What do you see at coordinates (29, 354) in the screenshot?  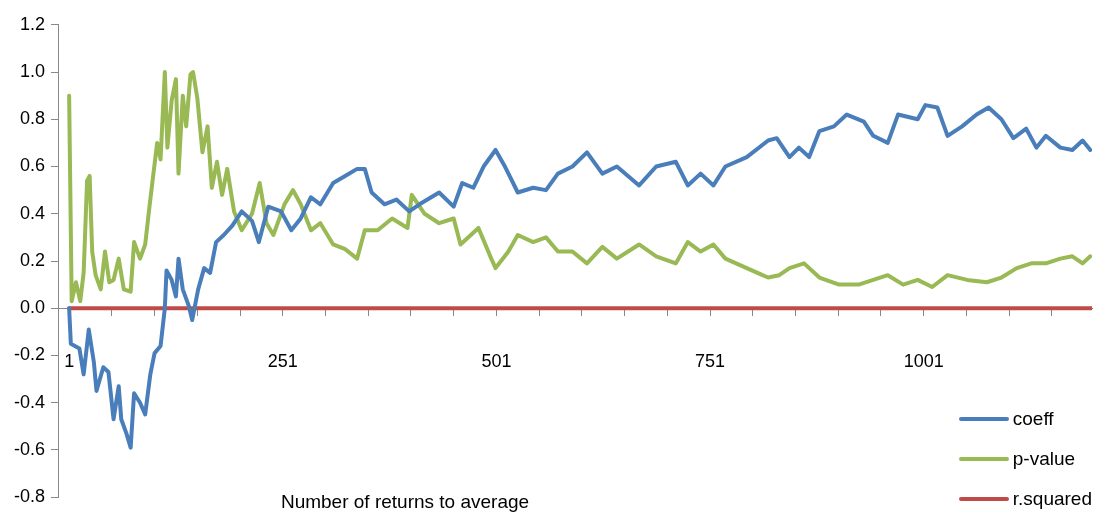 I see `y-tick-label: -0.2` at bounding box center [29, 354].